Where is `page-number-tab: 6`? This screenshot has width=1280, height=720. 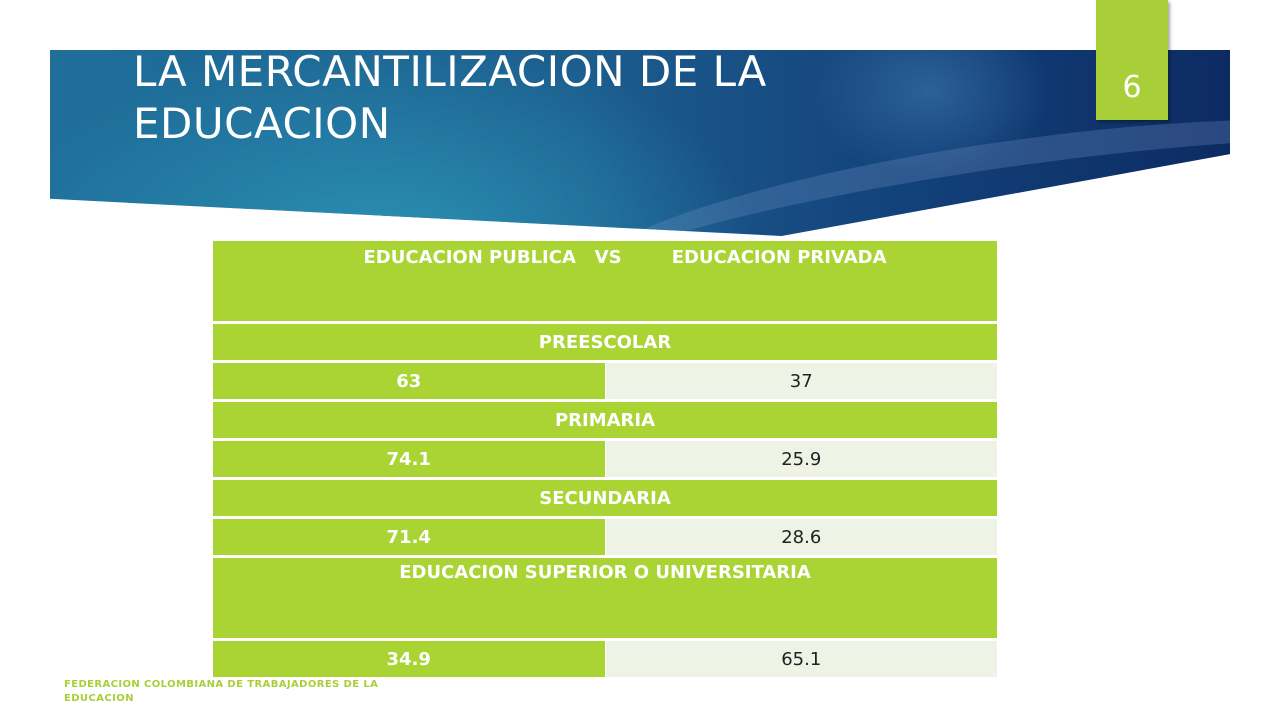
page-number-tab: 6 is located at coordinates (1132, 60).